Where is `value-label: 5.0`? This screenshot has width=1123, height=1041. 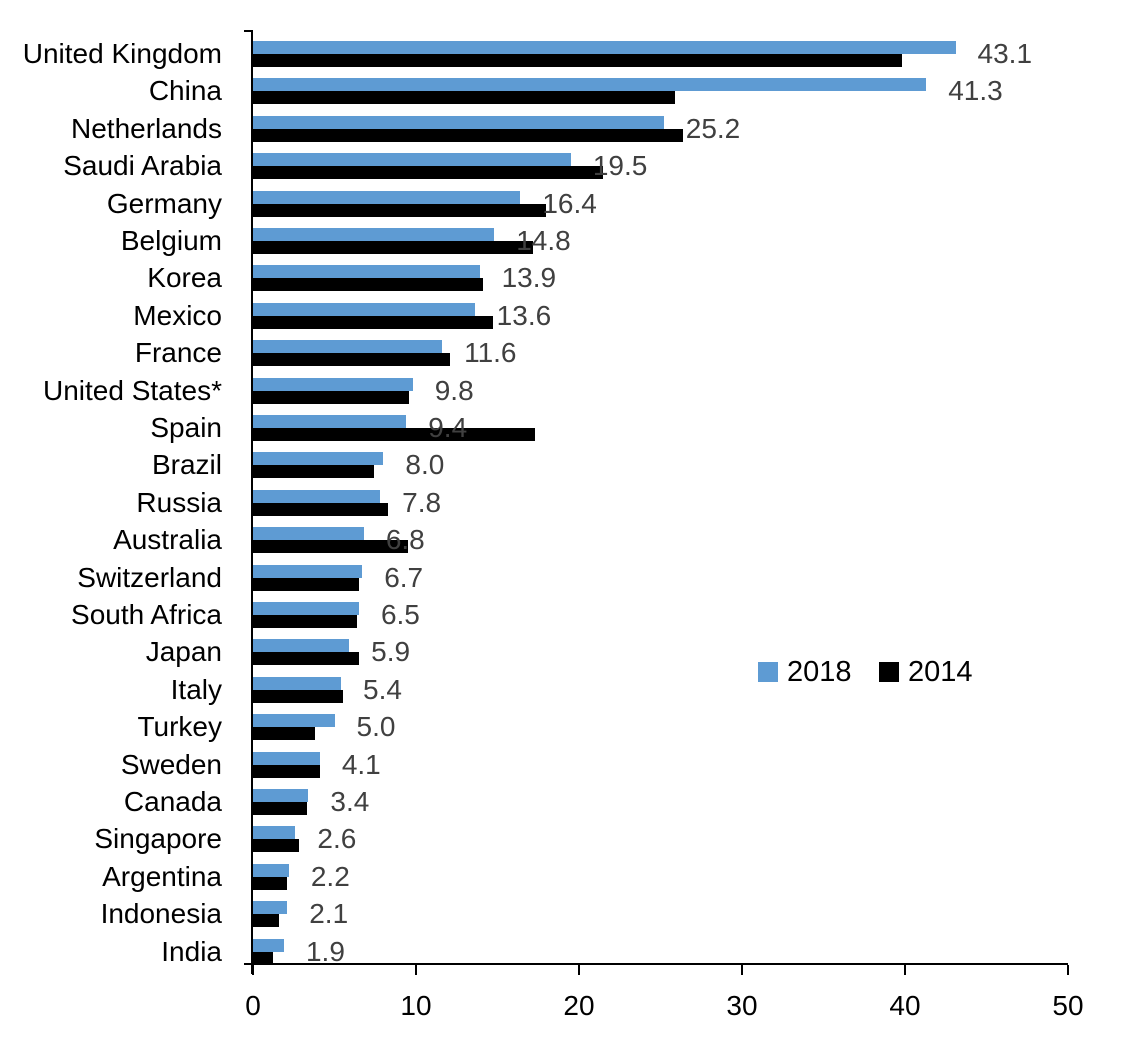 value-label: 5.0 is located at coordinates (376, 727).